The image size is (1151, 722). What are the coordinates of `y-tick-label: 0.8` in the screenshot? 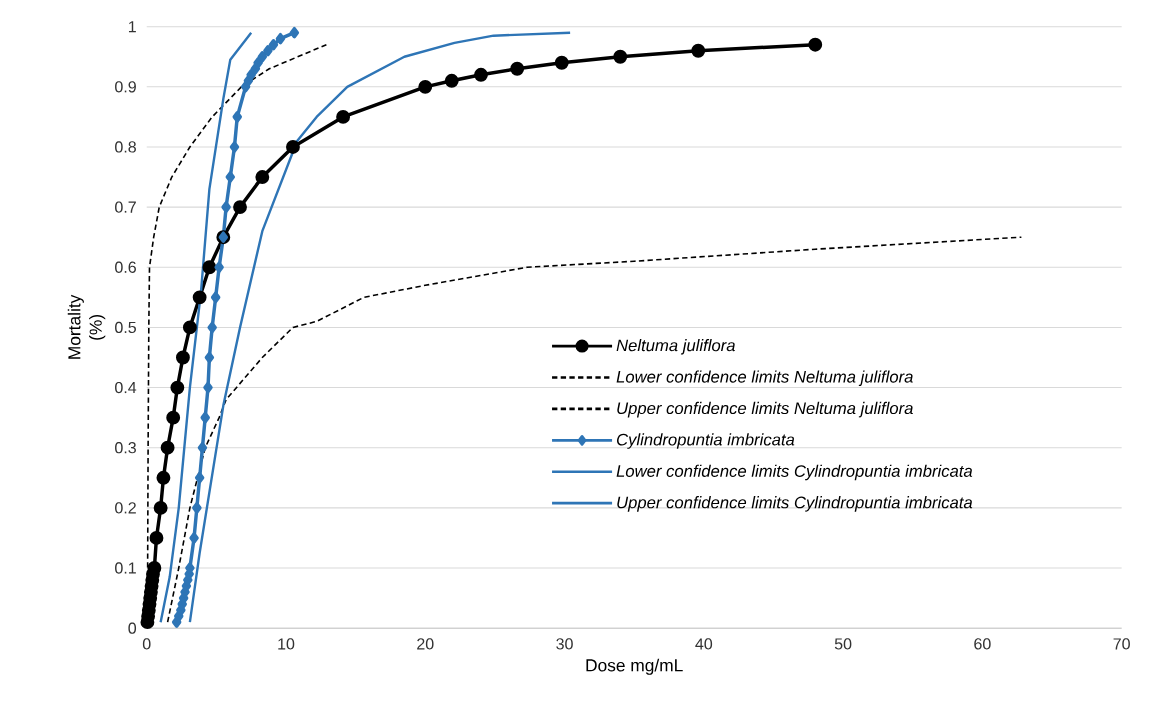 It's located at (125, 147).